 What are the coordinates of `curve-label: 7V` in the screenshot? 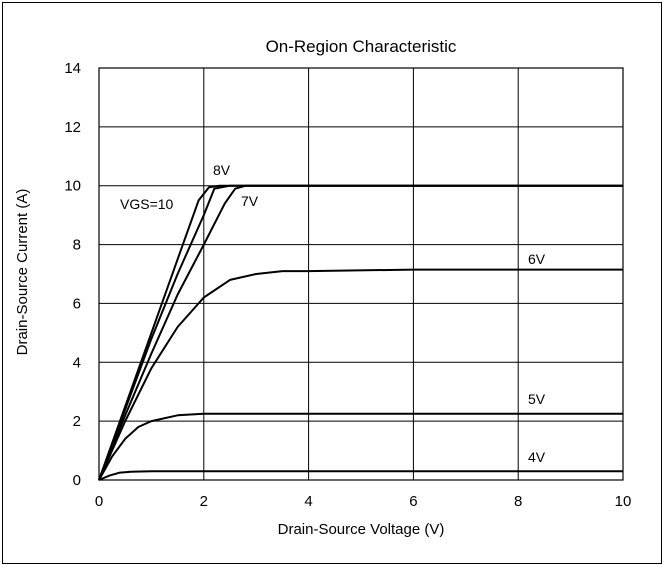 It's located at (250, 201).